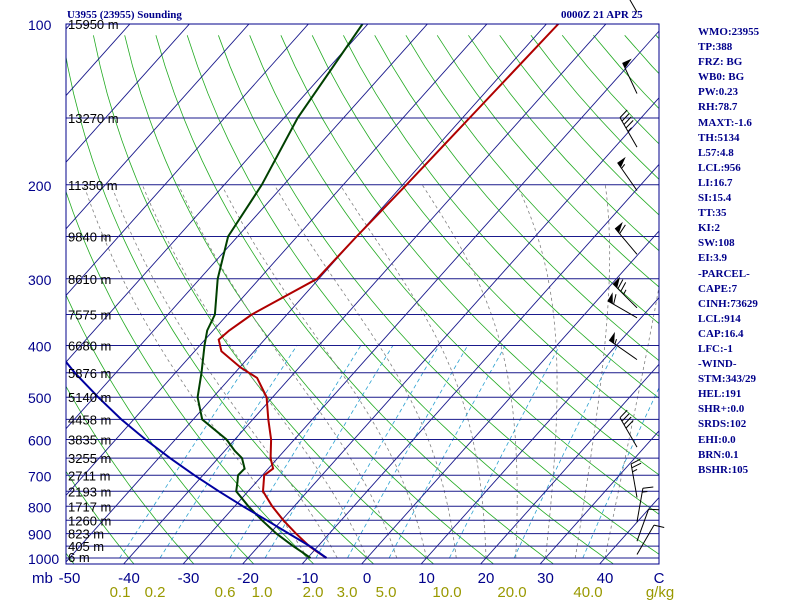 The width and height of the screenshot is (800, 600). Describe the element at coordinates (709, 228) in the screenshot. I see `index-item: KI:2` at that location.